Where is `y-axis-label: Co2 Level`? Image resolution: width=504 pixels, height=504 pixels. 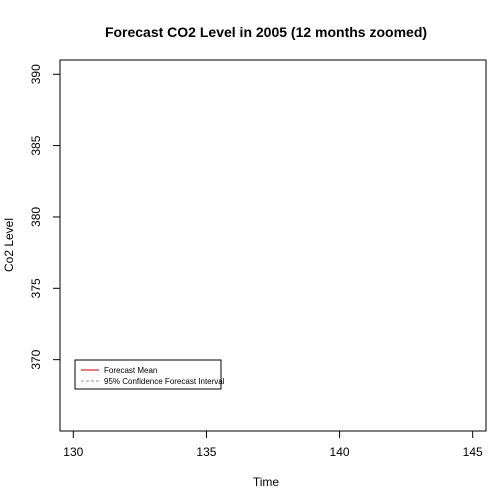 y-axis-label: Co2 Level is located at coordinates (9, 245).